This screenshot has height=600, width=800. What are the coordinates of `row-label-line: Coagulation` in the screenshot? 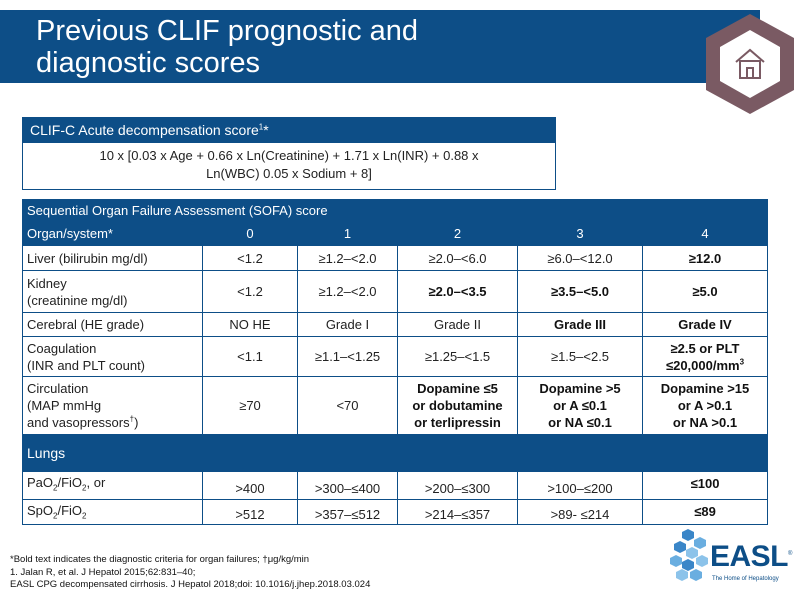 It's located at (62, 348).